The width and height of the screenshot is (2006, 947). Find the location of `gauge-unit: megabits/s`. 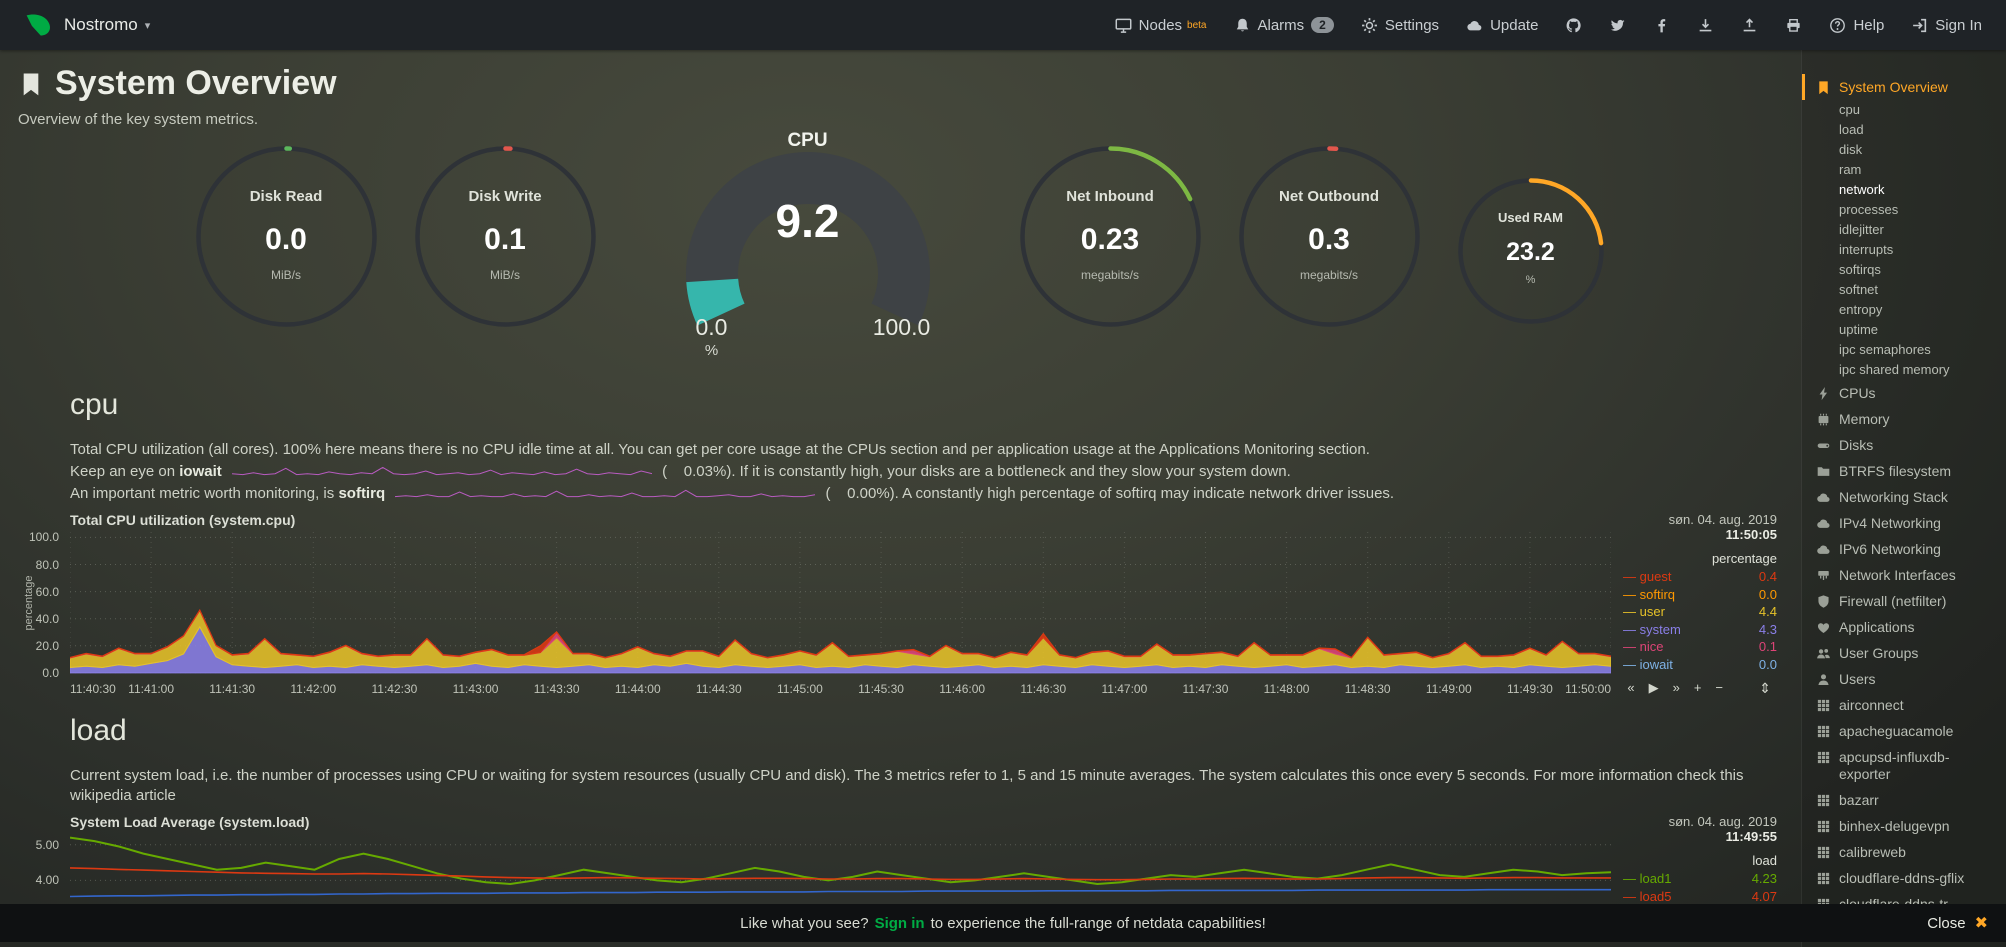

gauge-unit: megabits/s is located at coordinates (1110, 275).